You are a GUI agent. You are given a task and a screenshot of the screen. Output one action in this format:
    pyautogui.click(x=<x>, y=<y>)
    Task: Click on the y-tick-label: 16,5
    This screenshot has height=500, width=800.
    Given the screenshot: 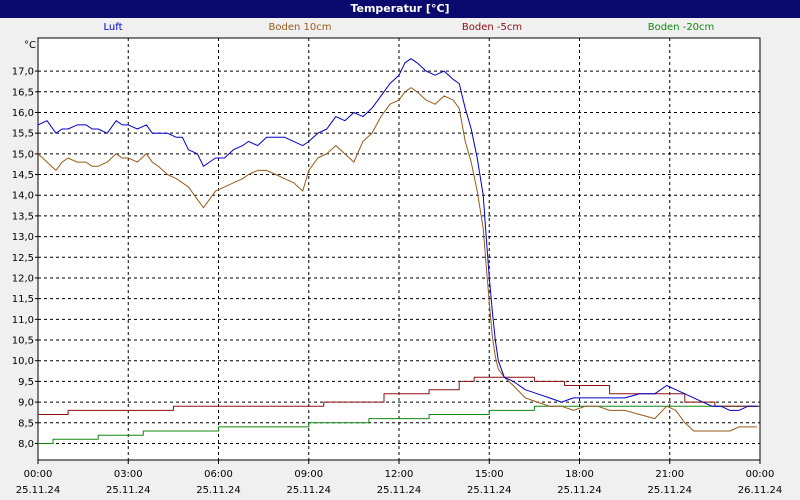 What is the action you would take?
    pyautogui.click(x=23, y=92)
    